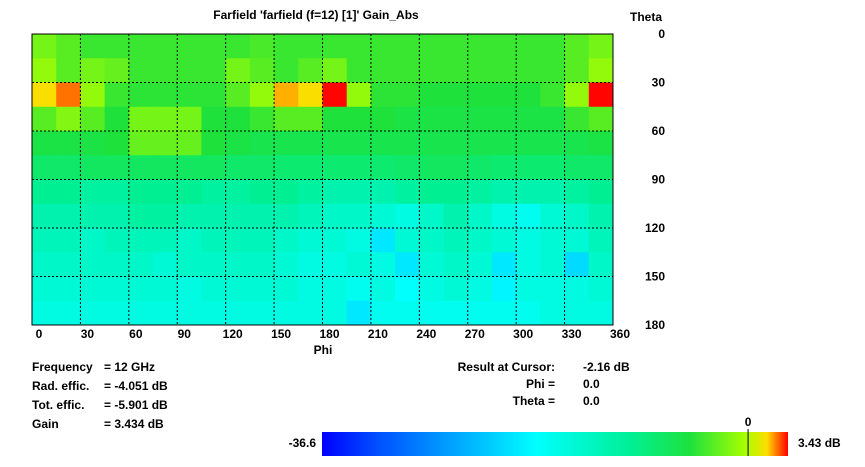 The height and width of the screenshot is (467, 865). I want to click on x-tick-label: 60, so click(136, 334).